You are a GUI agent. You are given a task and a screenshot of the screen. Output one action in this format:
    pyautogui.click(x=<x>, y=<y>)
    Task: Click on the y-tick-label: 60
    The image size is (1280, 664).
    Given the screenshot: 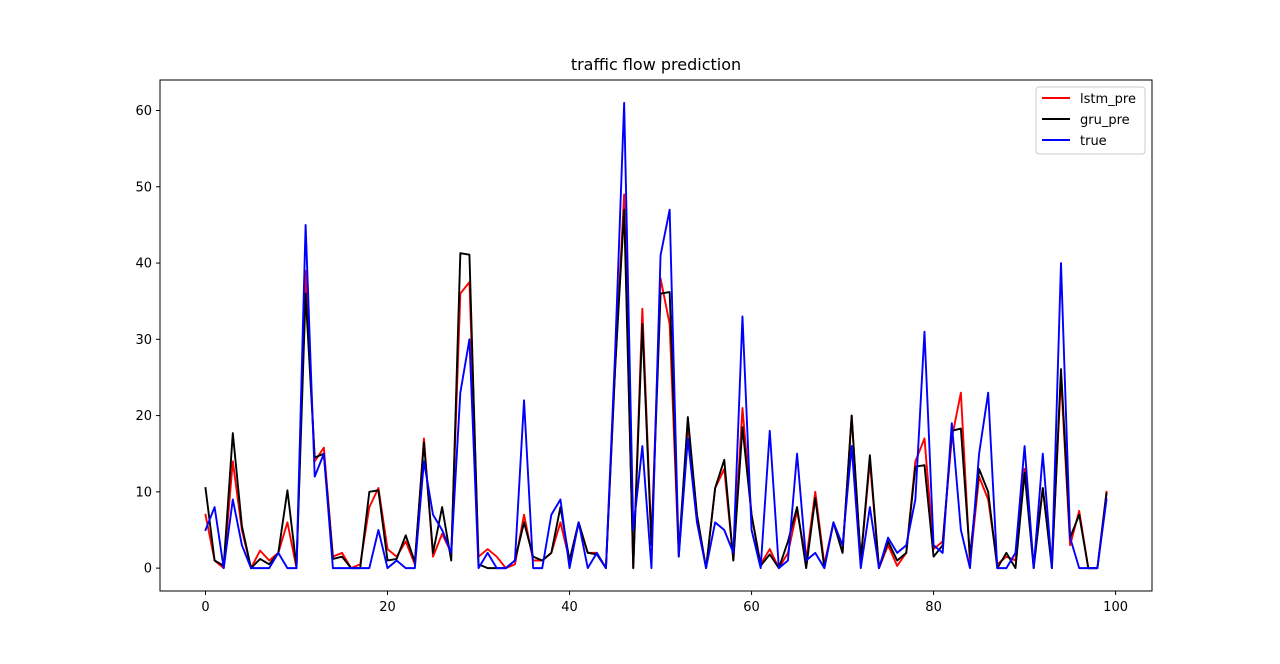 What is the action you would take?
    pyautogui.click(x=143, y=111)
    